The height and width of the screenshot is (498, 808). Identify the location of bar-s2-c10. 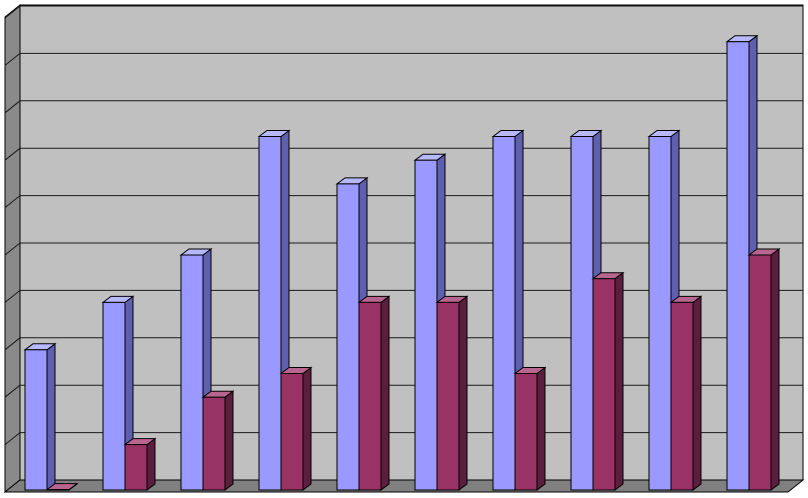
(764, 369).